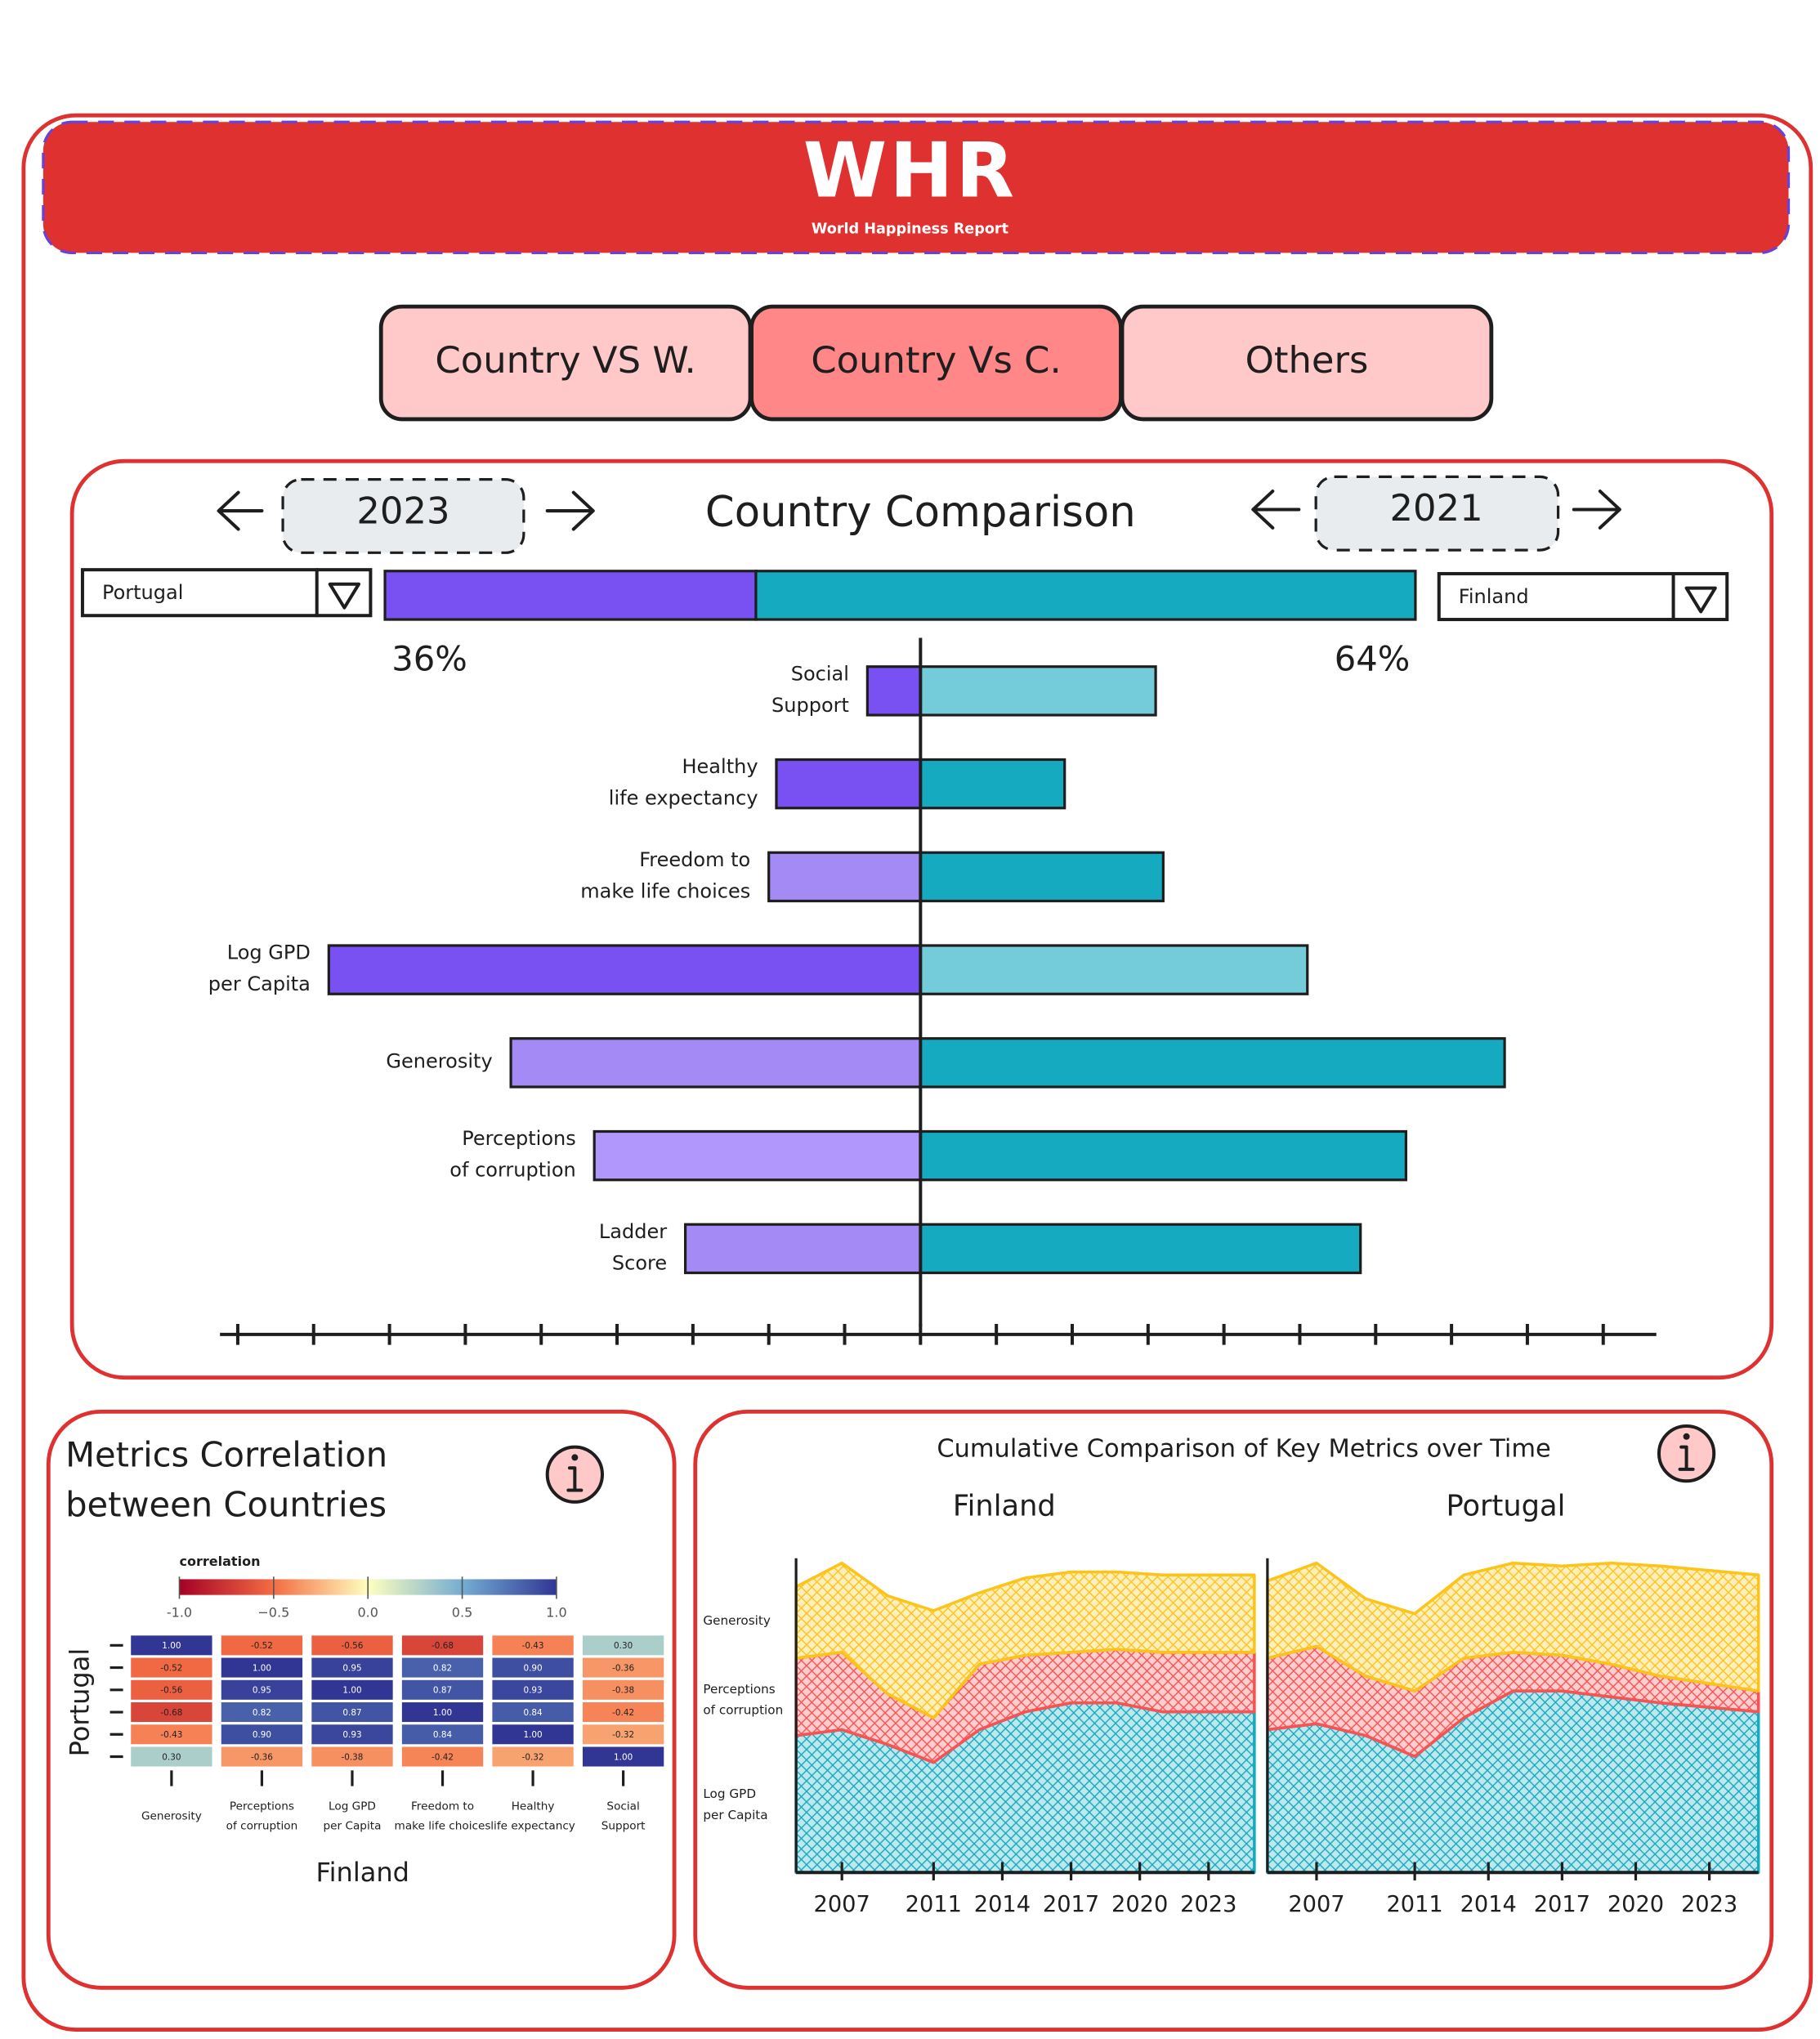  Describe the element at coordinates (262, 1646) in the screenshot. I see `cell-label: -0.52` at that location.